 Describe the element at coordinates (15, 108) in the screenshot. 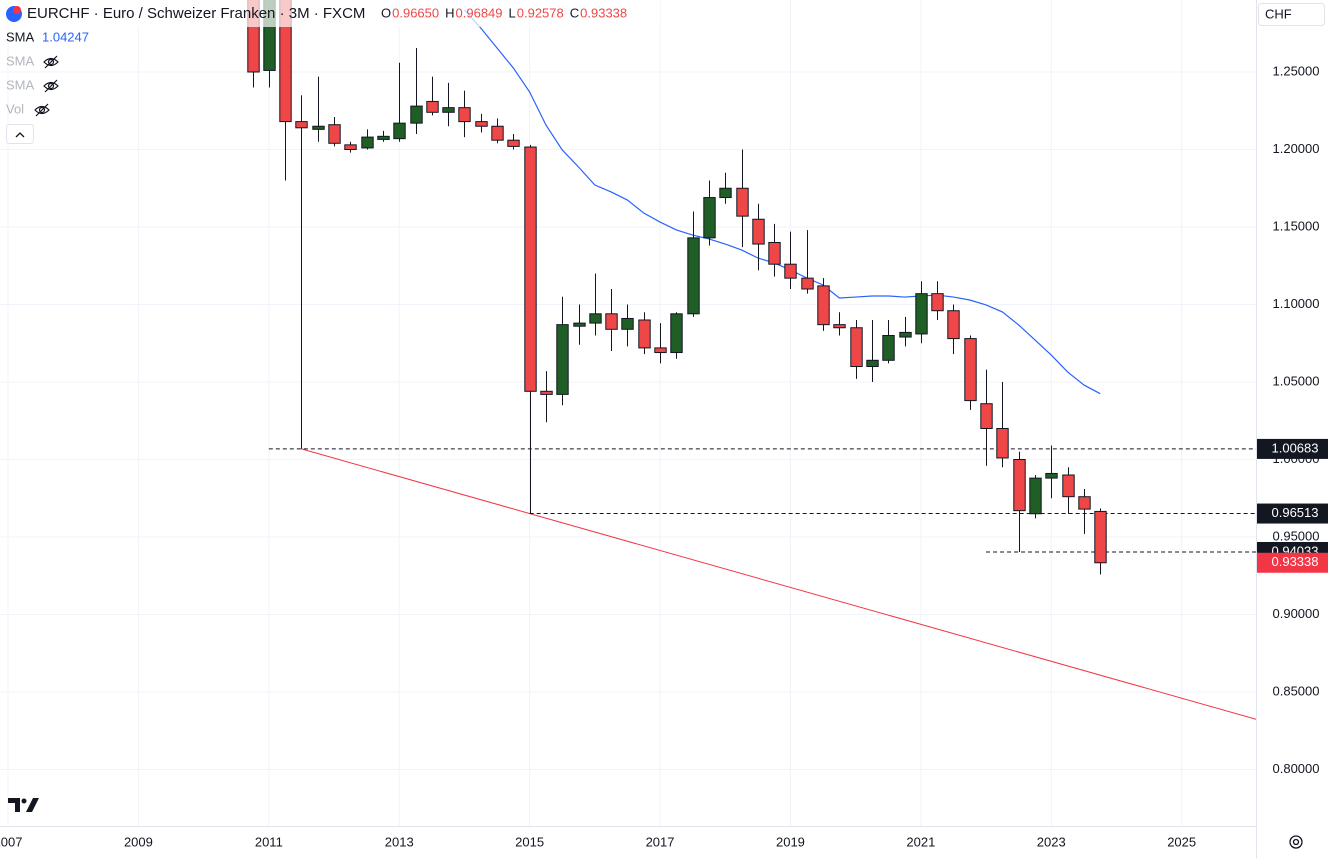

I see `indicator-name: Vol` at that location.